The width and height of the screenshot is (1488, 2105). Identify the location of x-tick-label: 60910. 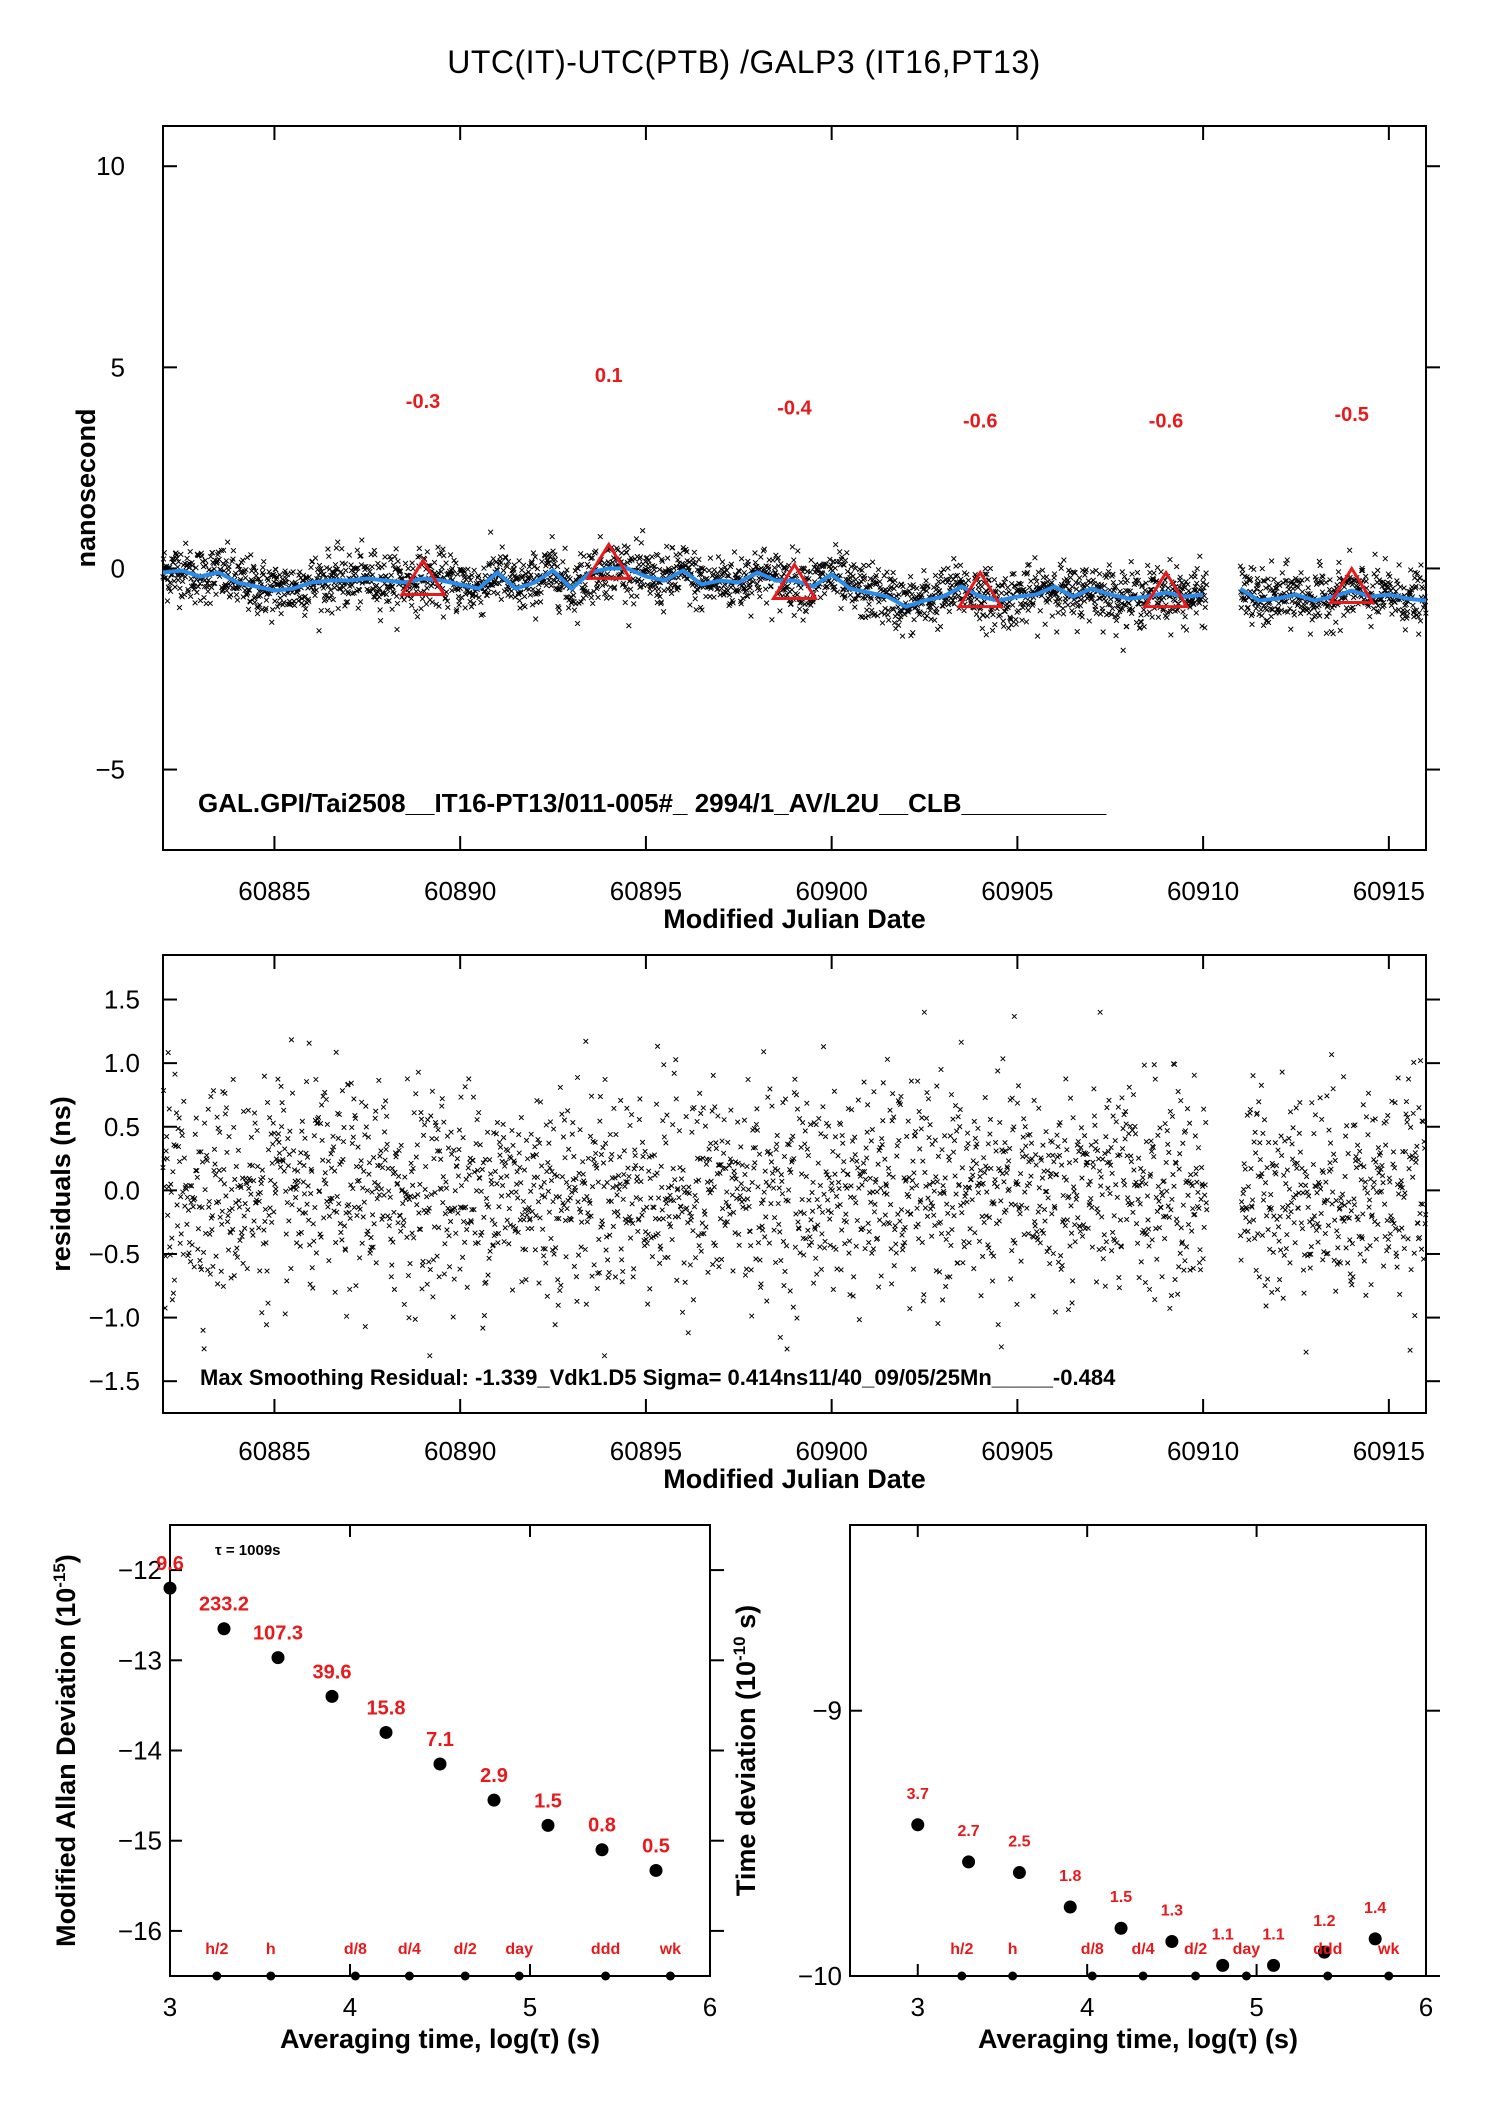
(1203, 891).